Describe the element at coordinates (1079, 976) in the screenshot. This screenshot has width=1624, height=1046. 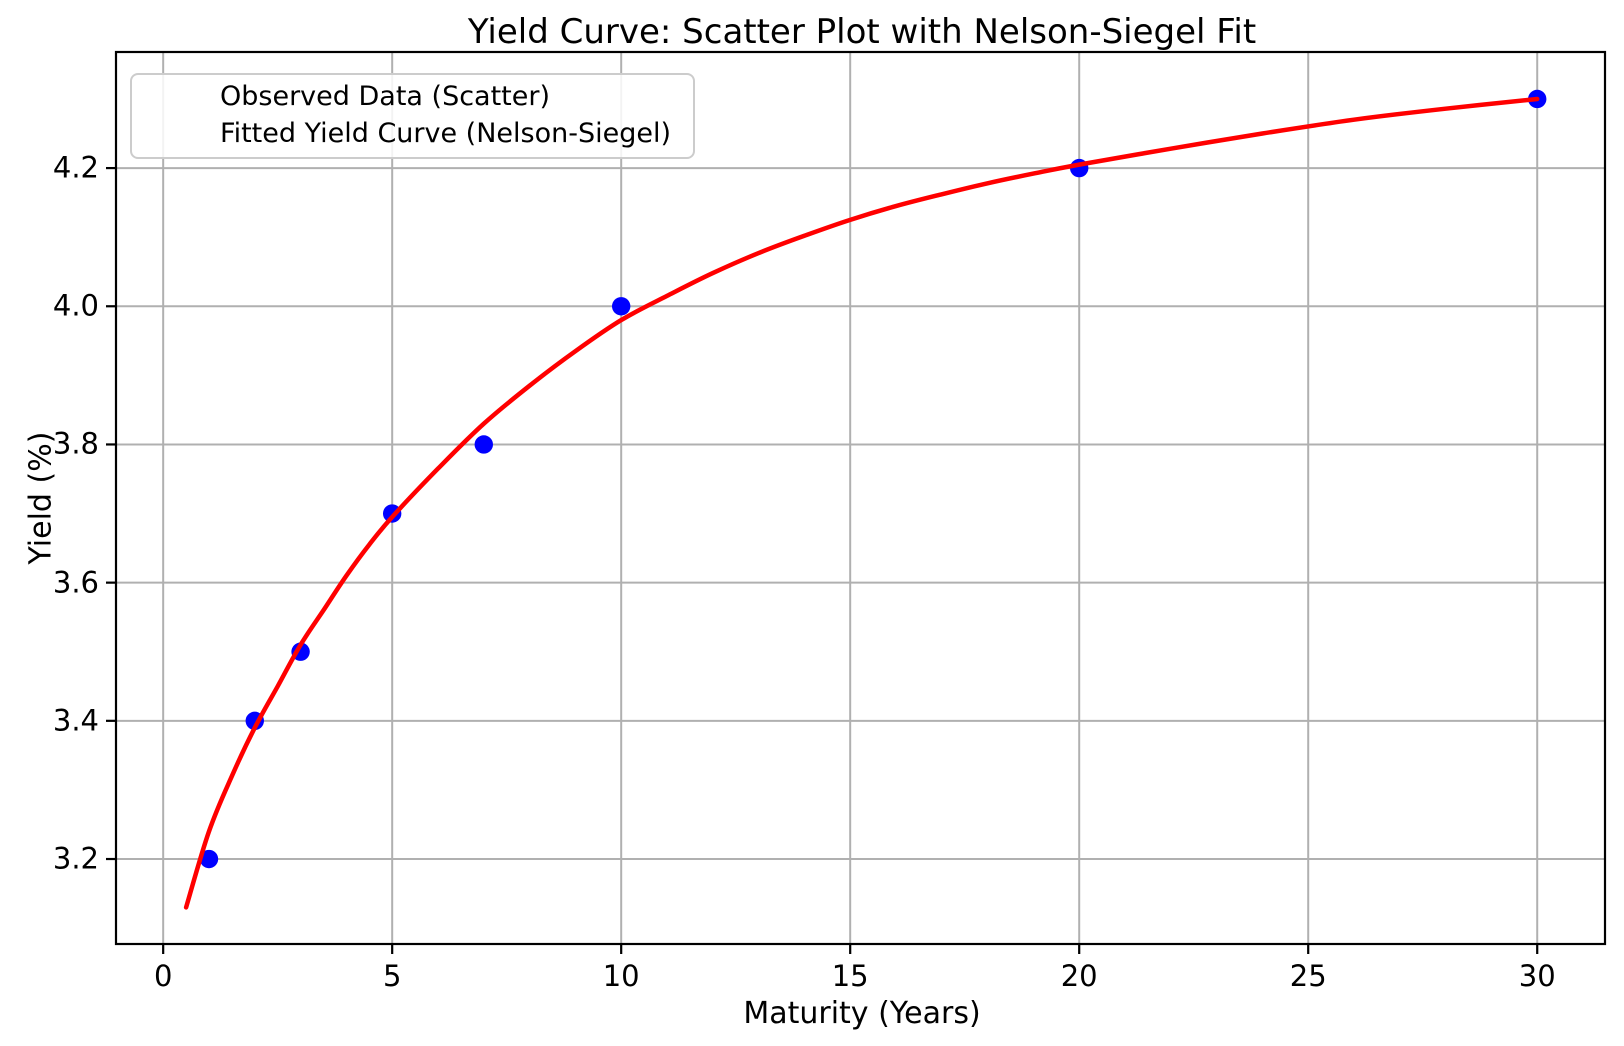
I see `x-tick-label: 20` at that location.